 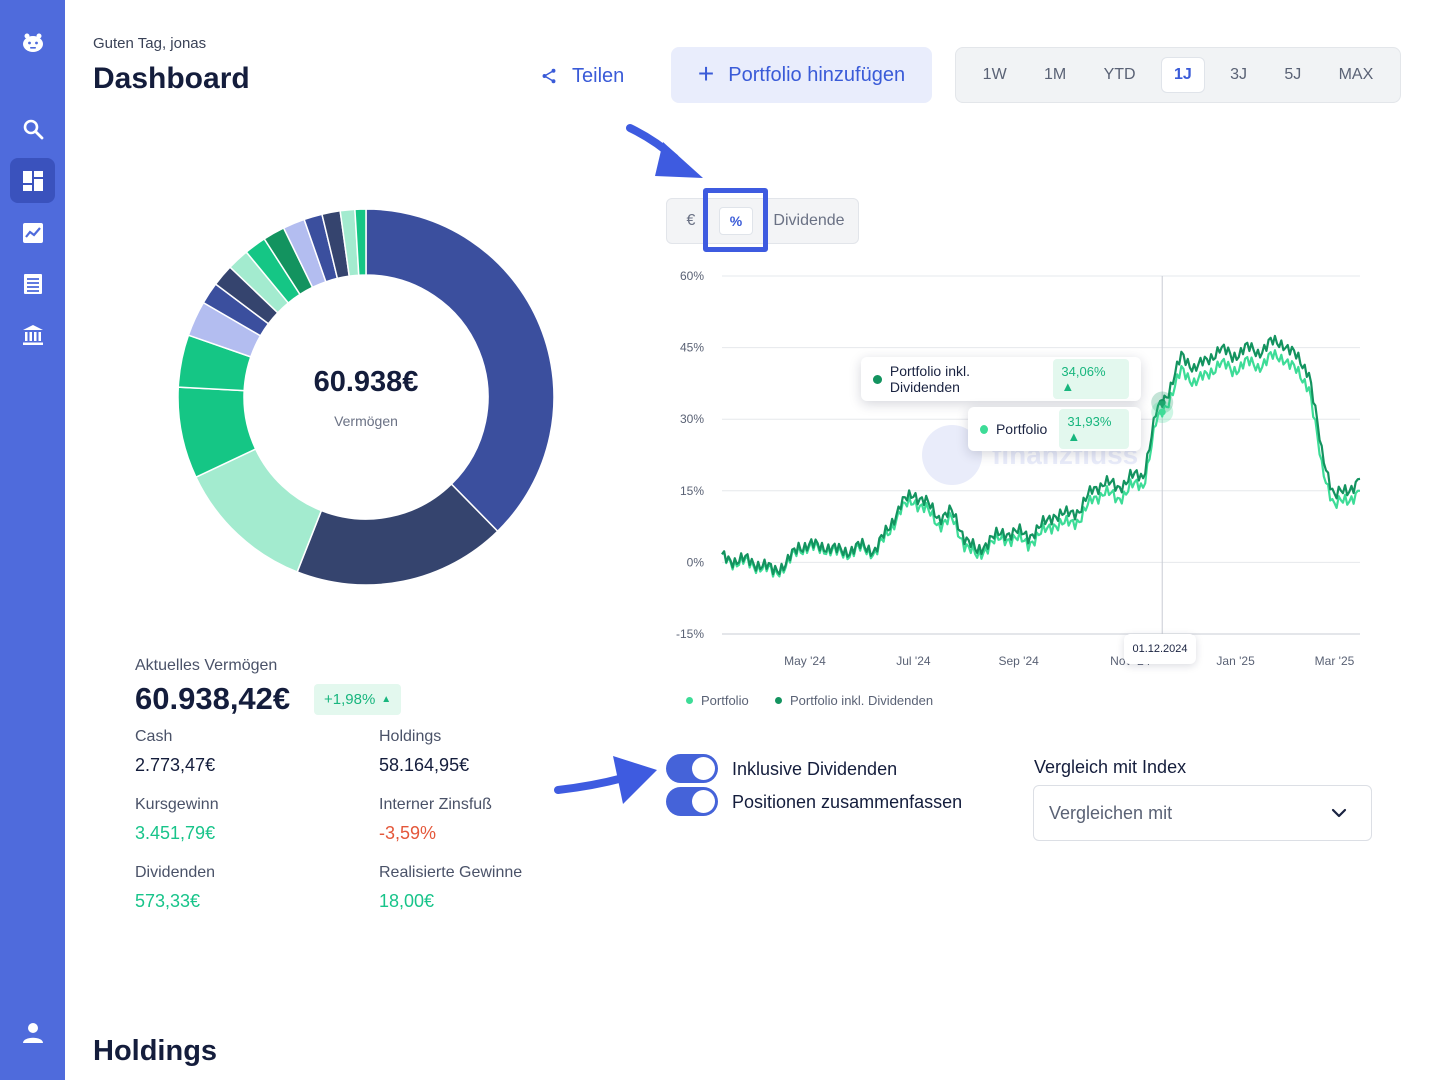 What do you see at coordinates (1001, 379) in the screenshot?
I see `tooltip-portfolio-div: Portfolio inkl. Dividenden 34,06% ▲` at bounding box center [1001, 379].